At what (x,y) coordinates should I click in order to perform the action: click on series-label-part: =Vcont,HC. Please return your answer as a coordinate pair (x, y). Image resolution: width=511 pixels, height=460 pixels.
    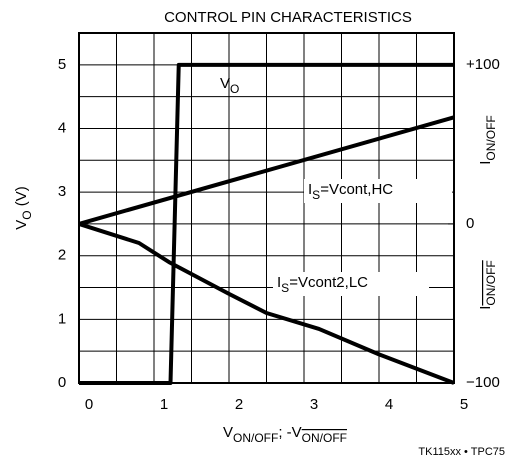
    Looking at the image, I should click on (356, 189).